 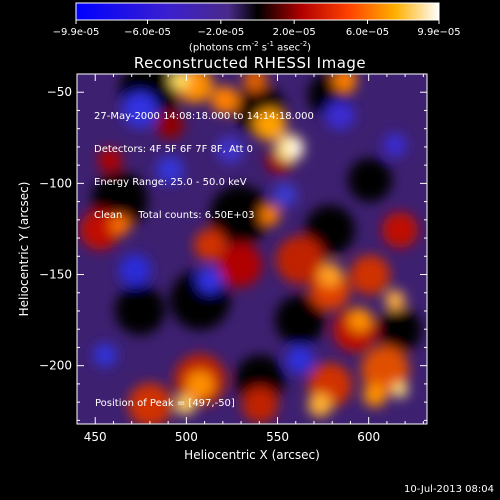 What do you see at coordinates (438, 32) in the screenshot?
I see `colorbar-tick-label: 9.9e−05` at bounding box center [438, 32].